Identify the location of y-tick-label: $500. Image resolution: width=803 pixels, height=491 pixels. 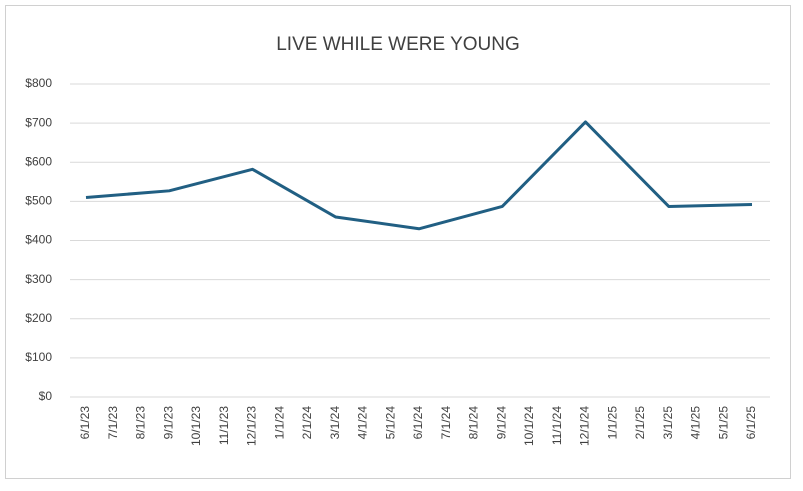
(38, 201).